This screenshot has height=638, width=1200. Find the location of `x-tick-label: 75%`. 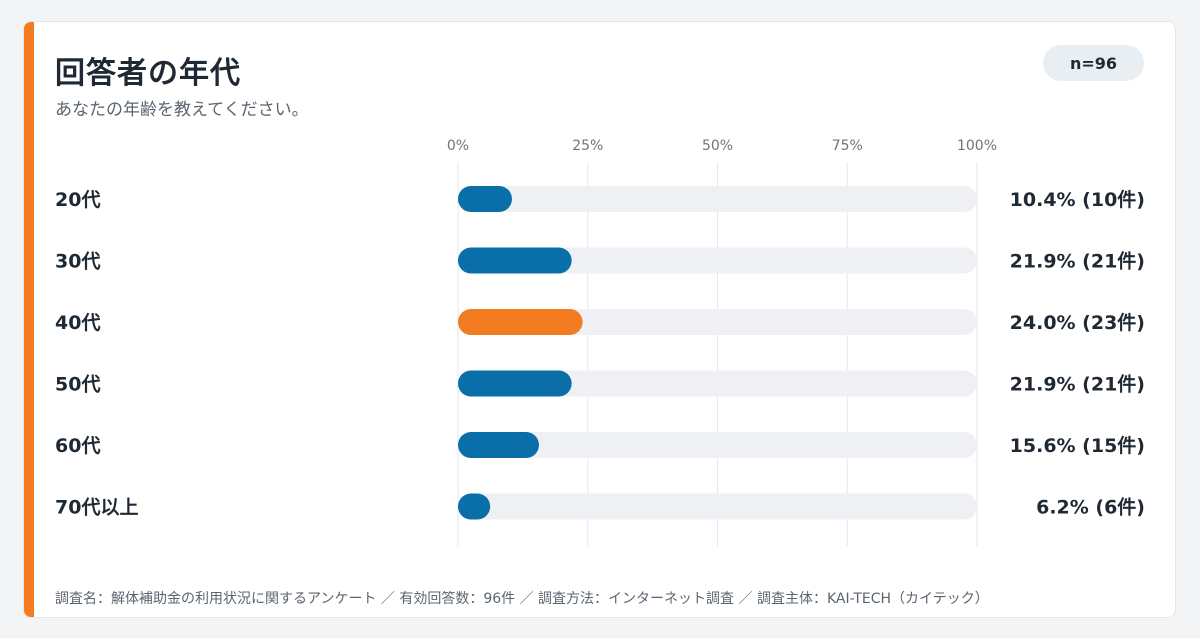

x-tick-label: 75% is located at coordinates (847, 146).